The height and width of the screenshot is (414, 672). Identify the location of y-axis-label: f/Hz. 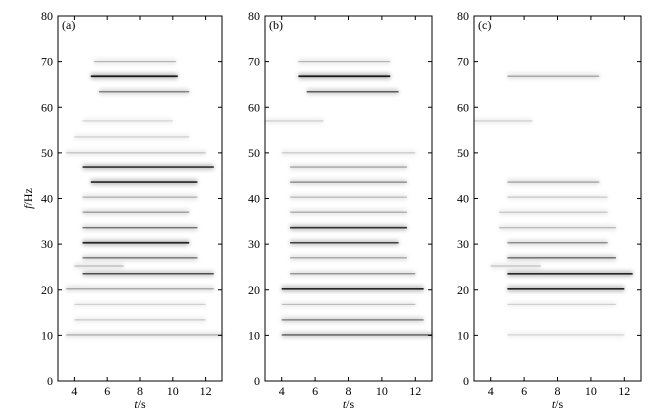
(28, 198).